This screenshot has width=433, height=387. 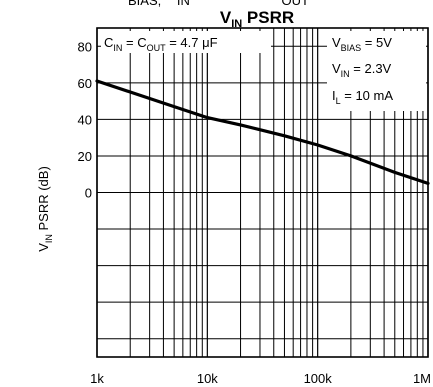 What do you see at coordinates (362, 44) in the screenshot?
I see `vbias-annotation: VBIAS = 5V` at bounding box center [362, 44].